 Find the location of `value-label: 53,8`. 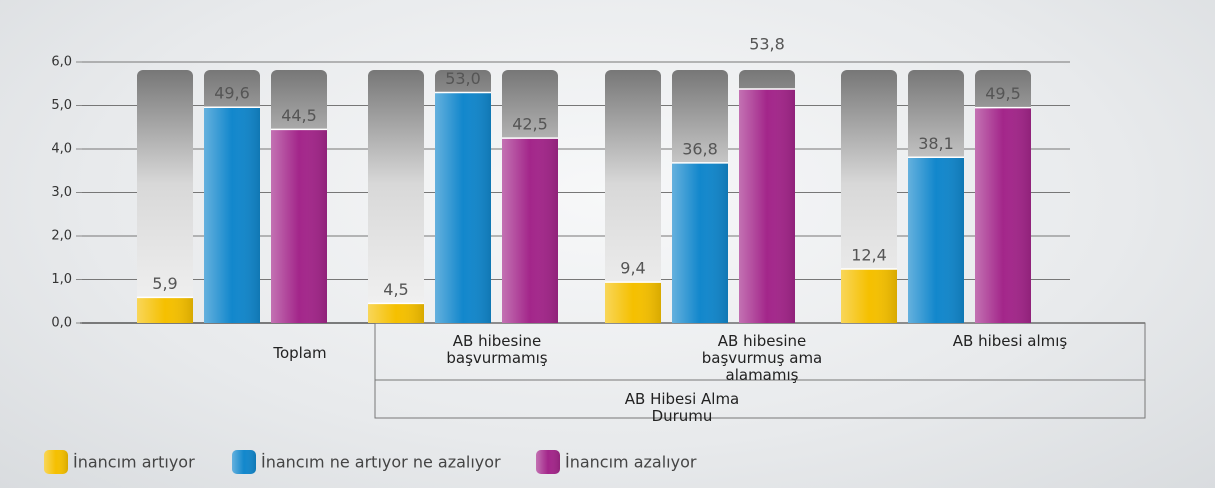

value-label: 53,8 is located at coordinates (767, 44).